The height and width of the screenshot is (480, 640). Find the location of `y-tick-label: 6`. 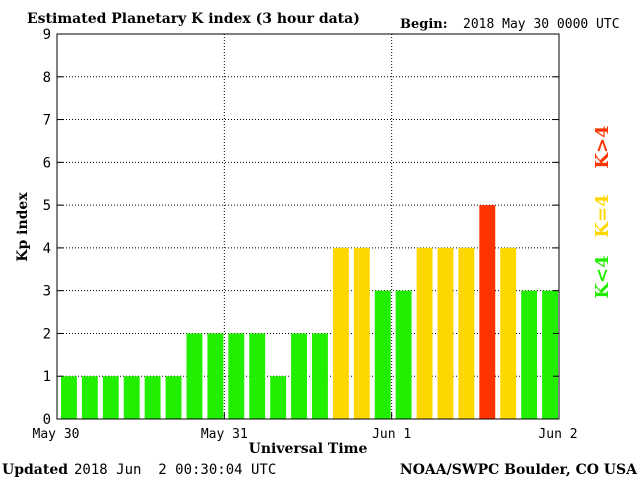

y-tick-label: 6 is located at coordinates (47, 163).